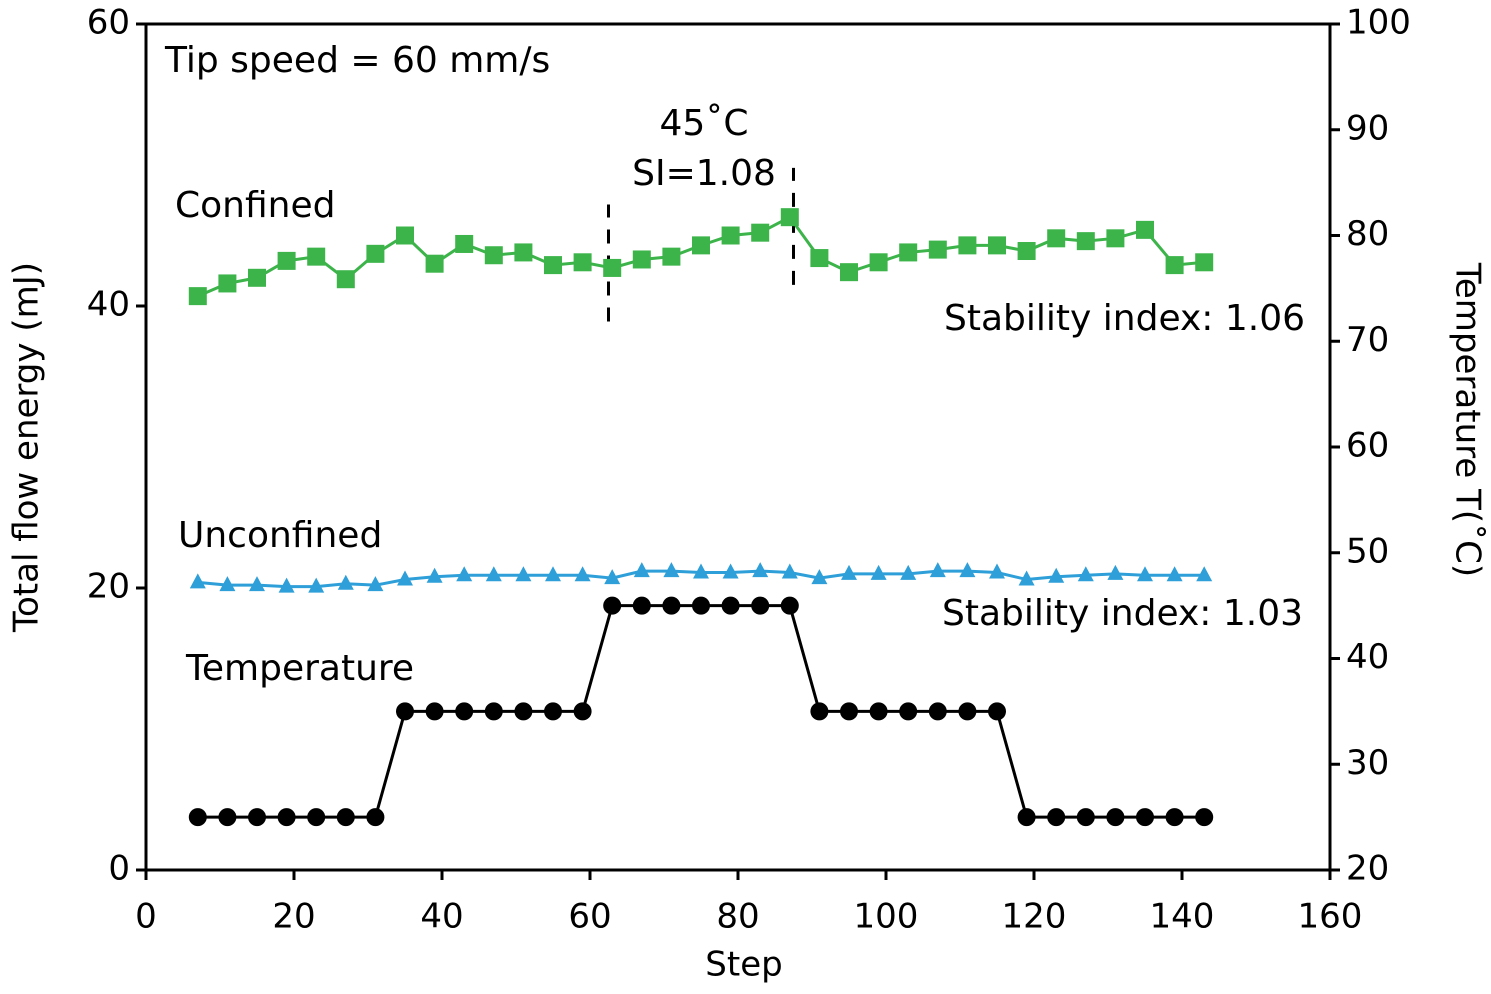  I want to click on x-tick-label: 0, so click(146, 917).